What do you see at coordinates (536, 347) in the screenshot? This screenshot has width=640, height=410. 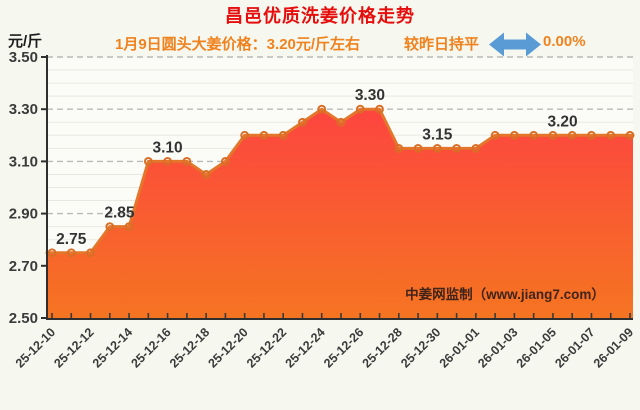 I see `x-tick-label: 26-01-05` at bounding box center [536, 347].